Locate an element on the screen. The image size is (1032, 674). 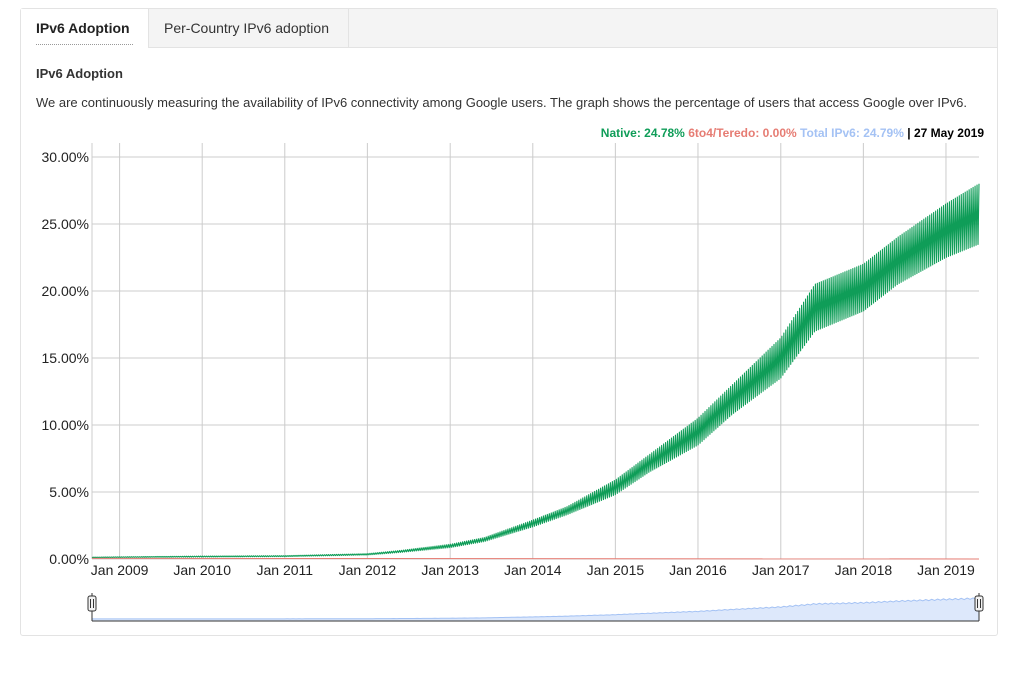
legend-total-value: 24.79% is located at coordinates (883, 133).